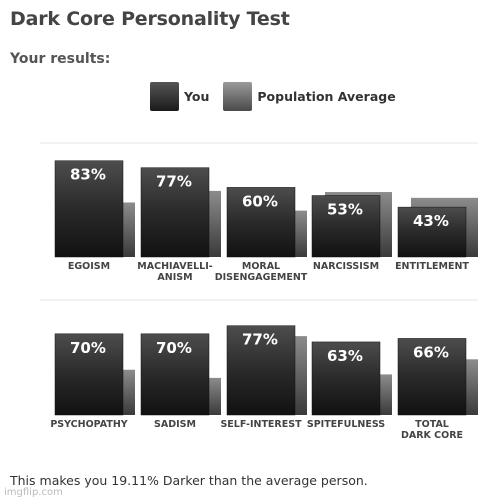 This screenshot has height=502, width=500. What do you see at coordinates (261, 266) in the screenshot?
I see `category-label-1-3-1: MORAL` at bounding box center [261, 266].